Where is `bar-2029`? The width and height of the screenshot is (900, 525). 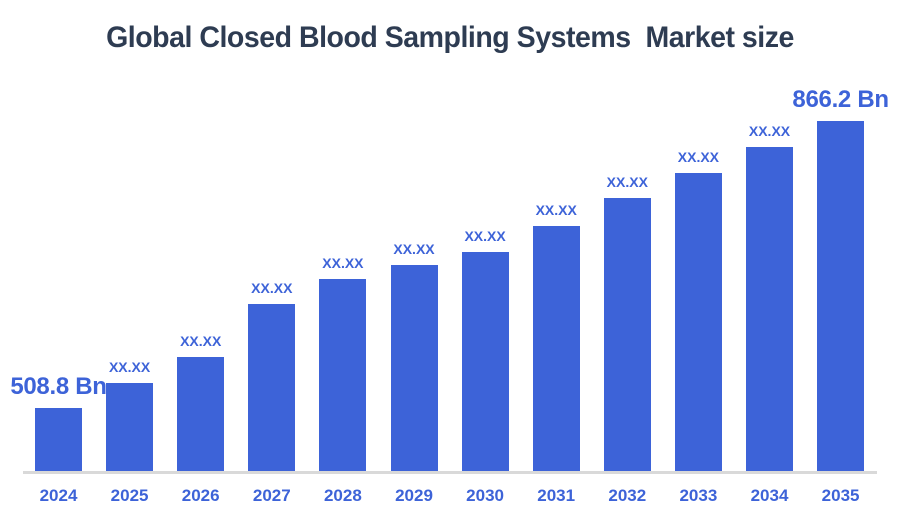 bar-2029 is located at coordinates (414, 368).